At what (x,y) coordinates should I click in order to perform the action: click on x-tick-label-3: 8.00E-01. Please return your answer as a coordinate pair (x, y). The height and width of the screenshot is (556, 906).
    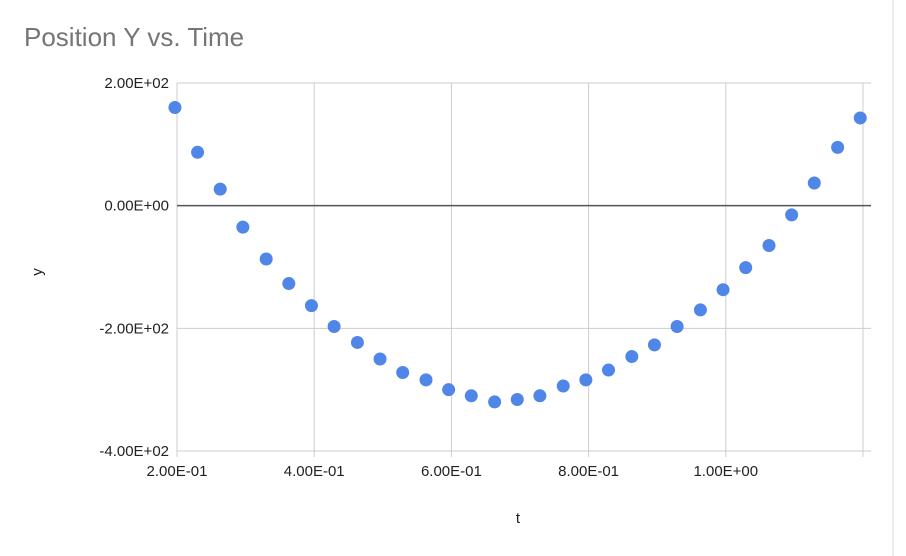
    Looking at the image, I should click on (588, 471).